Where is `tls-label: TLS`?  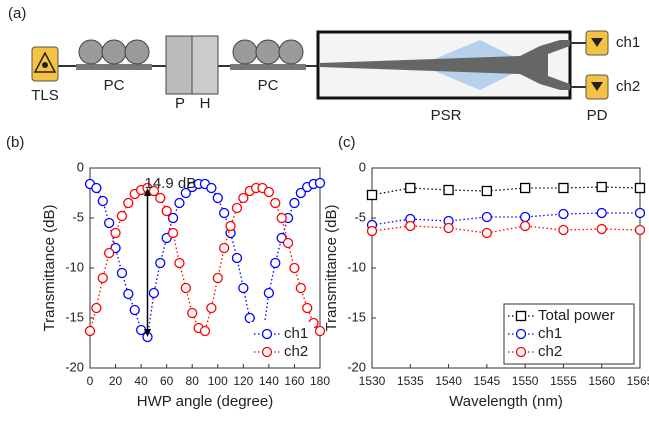 tls-label: TLS is located at coordinates (45, 95).